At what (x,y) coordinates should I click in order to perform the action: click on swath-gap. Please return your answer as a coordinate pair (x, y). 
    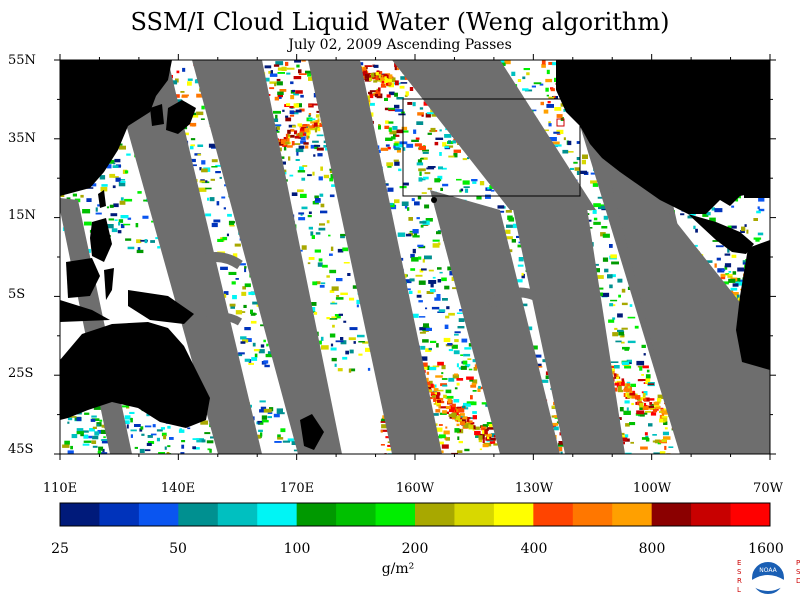
    Looking at the image, I should click on (375, 257).